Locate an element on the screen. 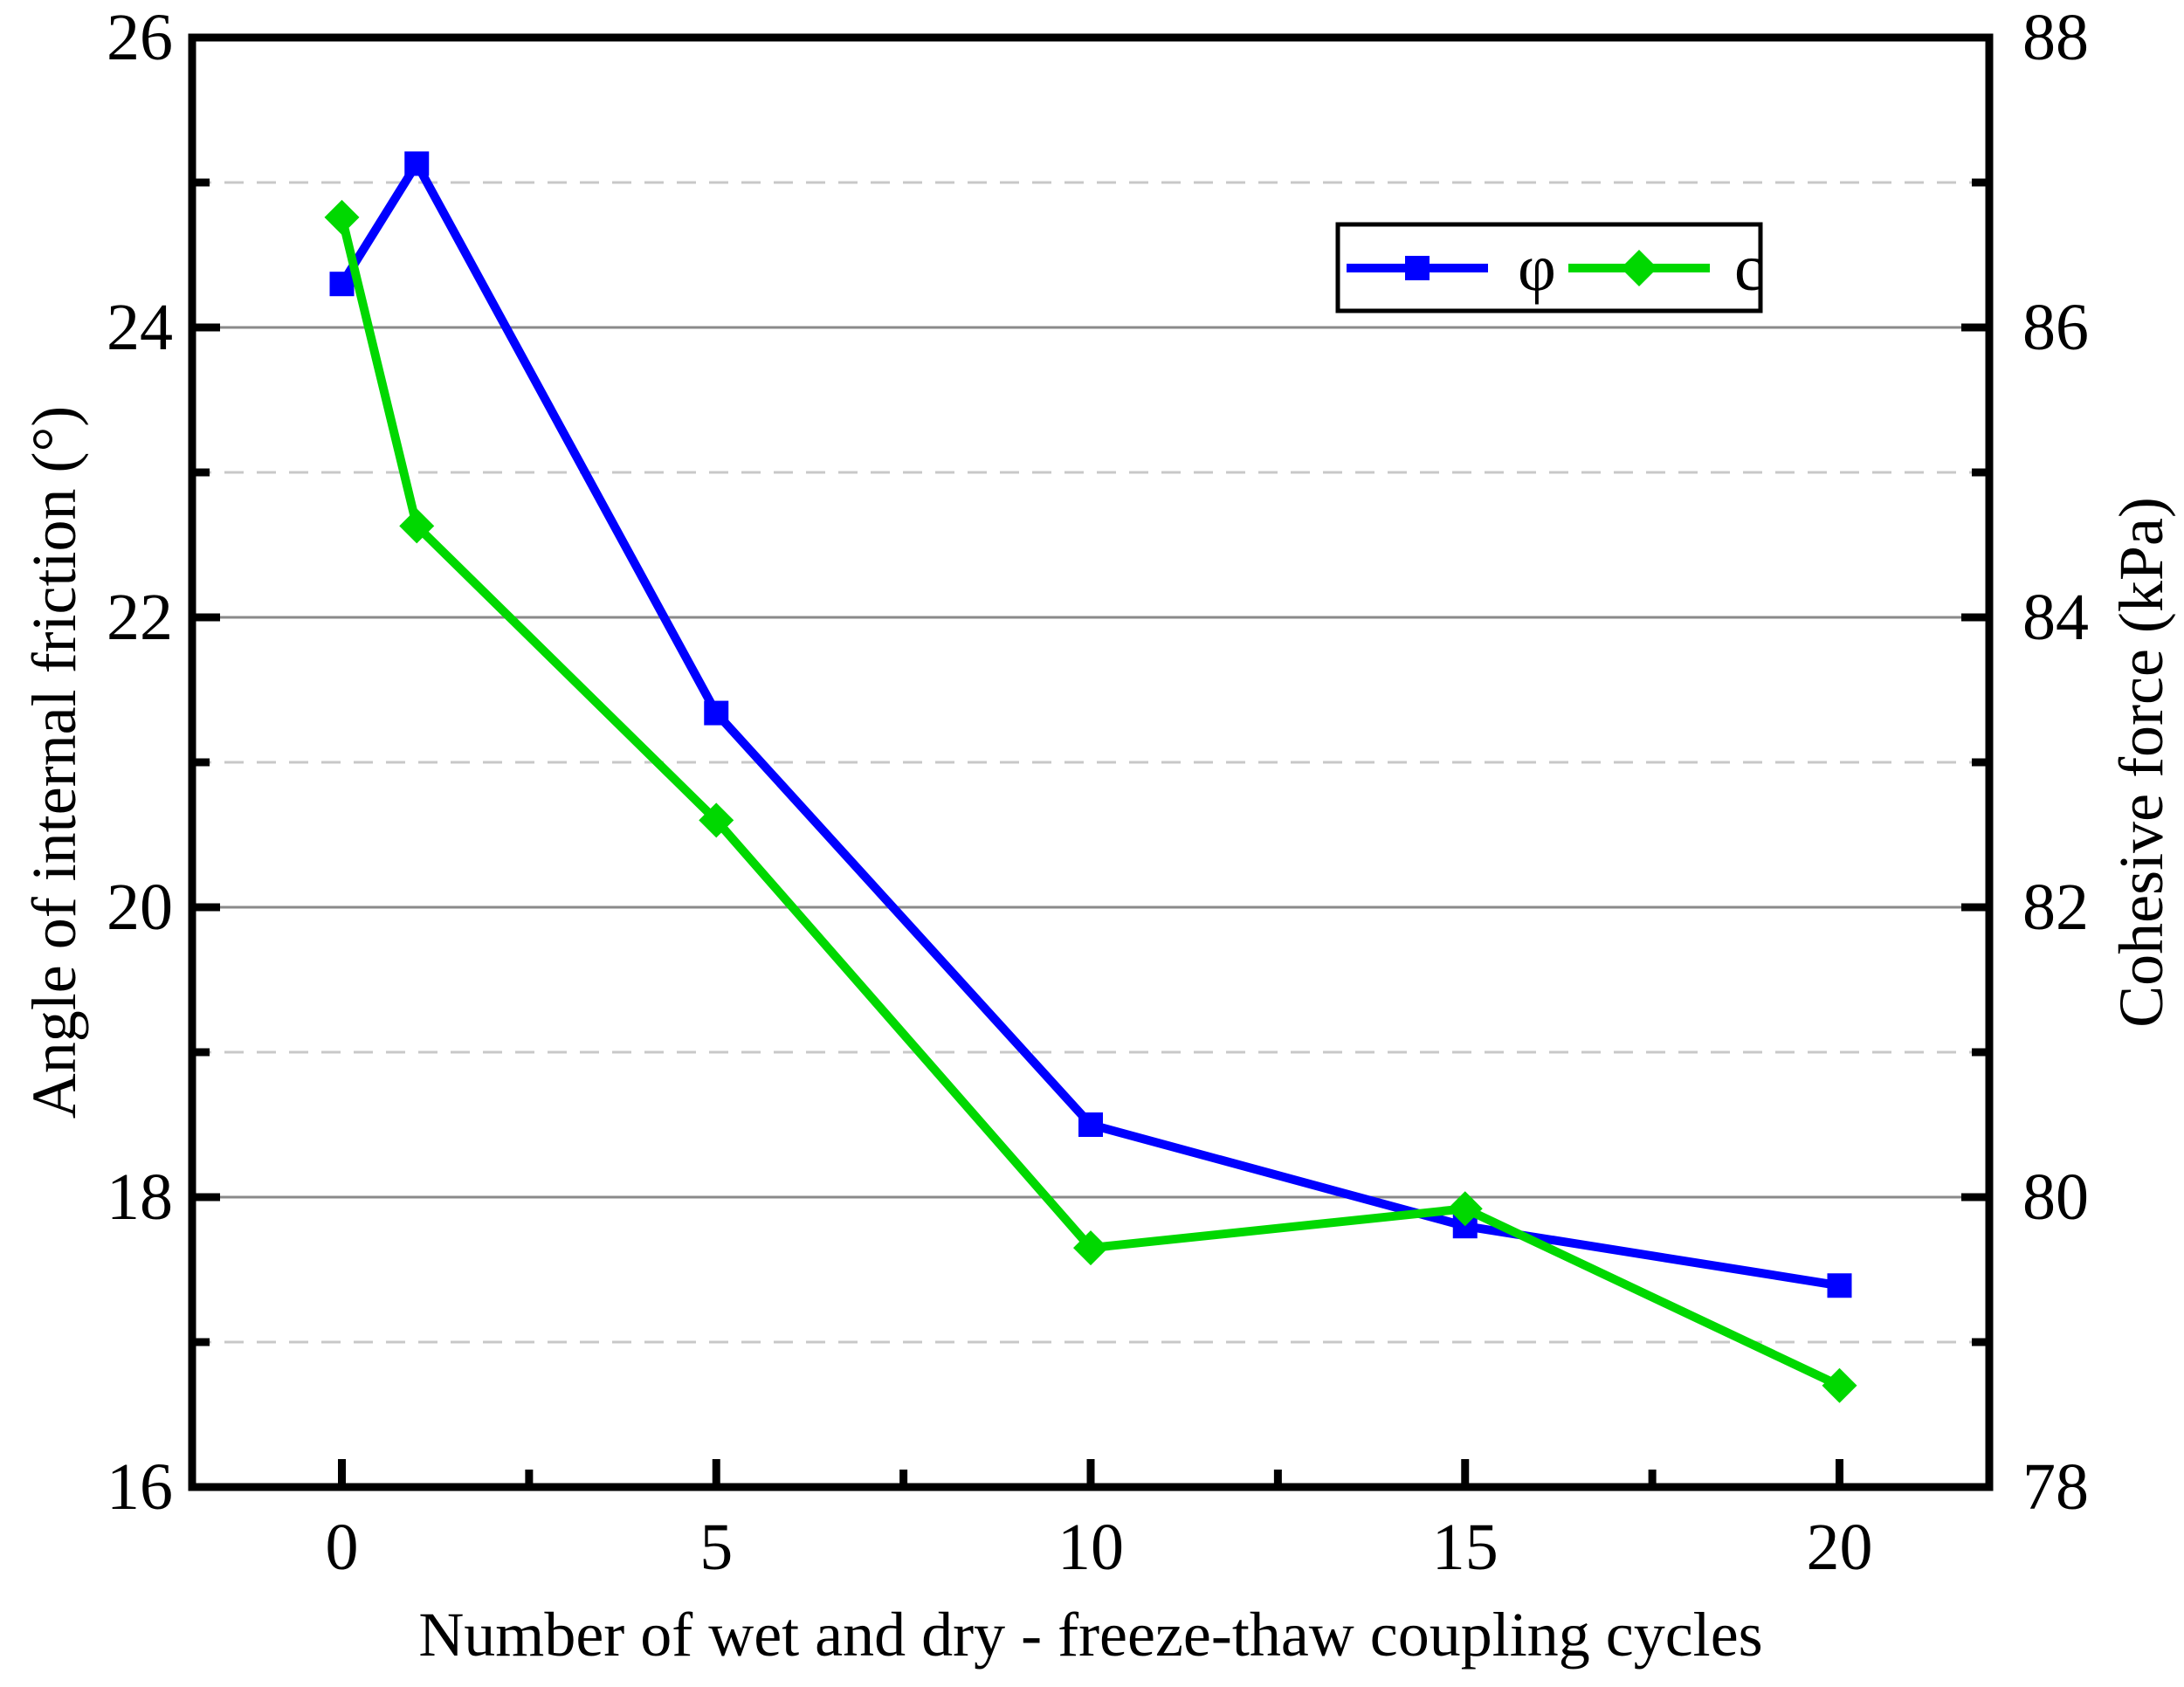  right-tick-label: 78 is located at coordinates (2055, 1487).